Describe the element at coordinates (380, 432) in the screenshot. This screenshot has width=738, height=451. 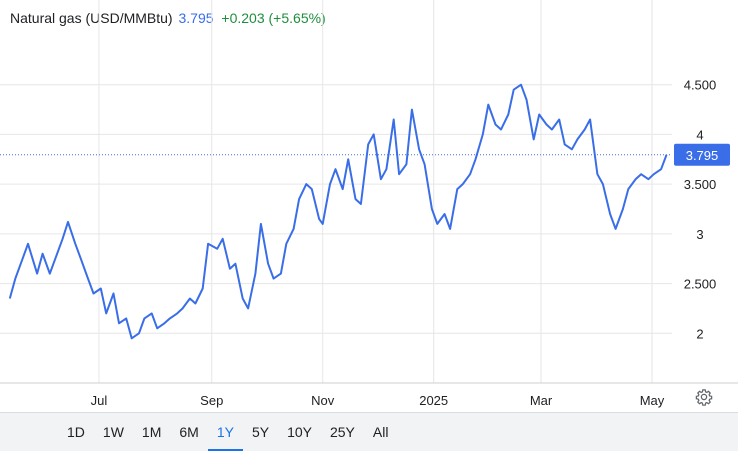
I see `range-option-all: All` at that location.